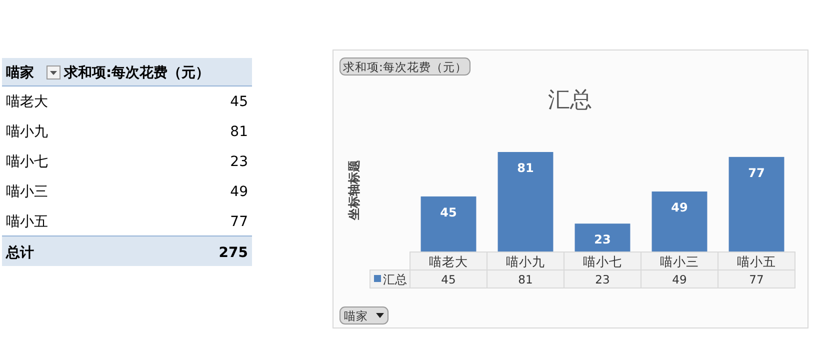 The image size is (824, 353). Describe the element at coordinates (27, 132) in the screenshot. I see `category-label: 喵小九` at that location.